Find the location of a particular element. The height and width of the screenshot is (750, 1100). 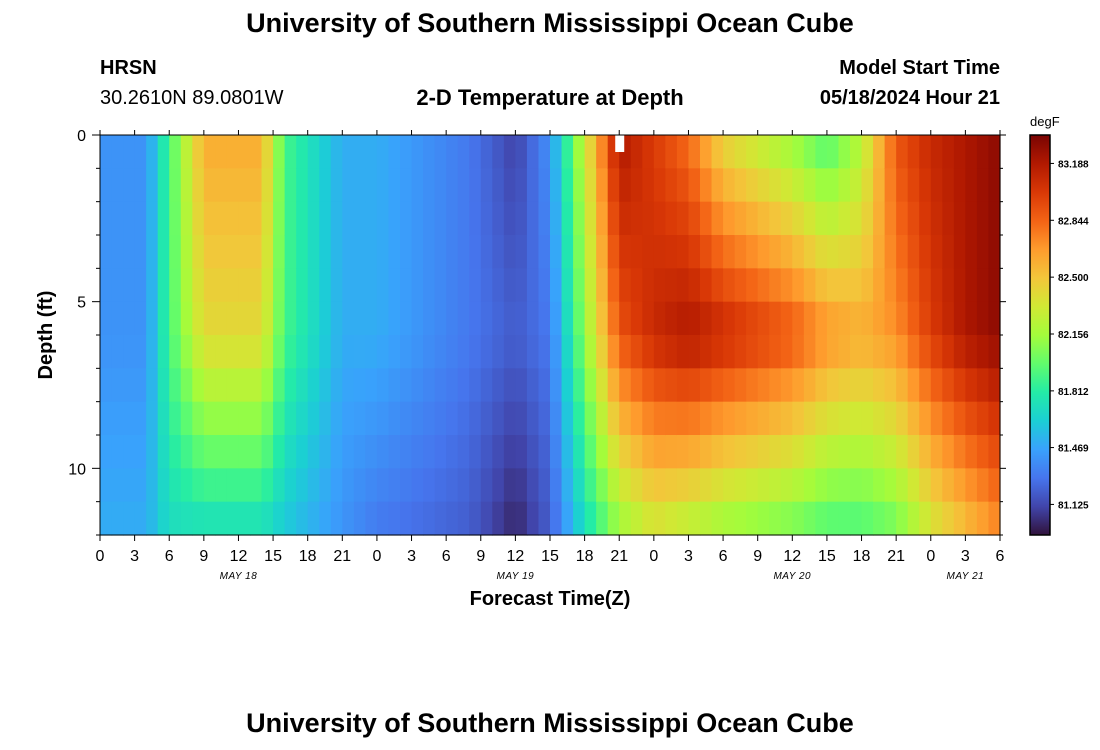

x-tick-label: 21 is located at coordinates (896, 556).